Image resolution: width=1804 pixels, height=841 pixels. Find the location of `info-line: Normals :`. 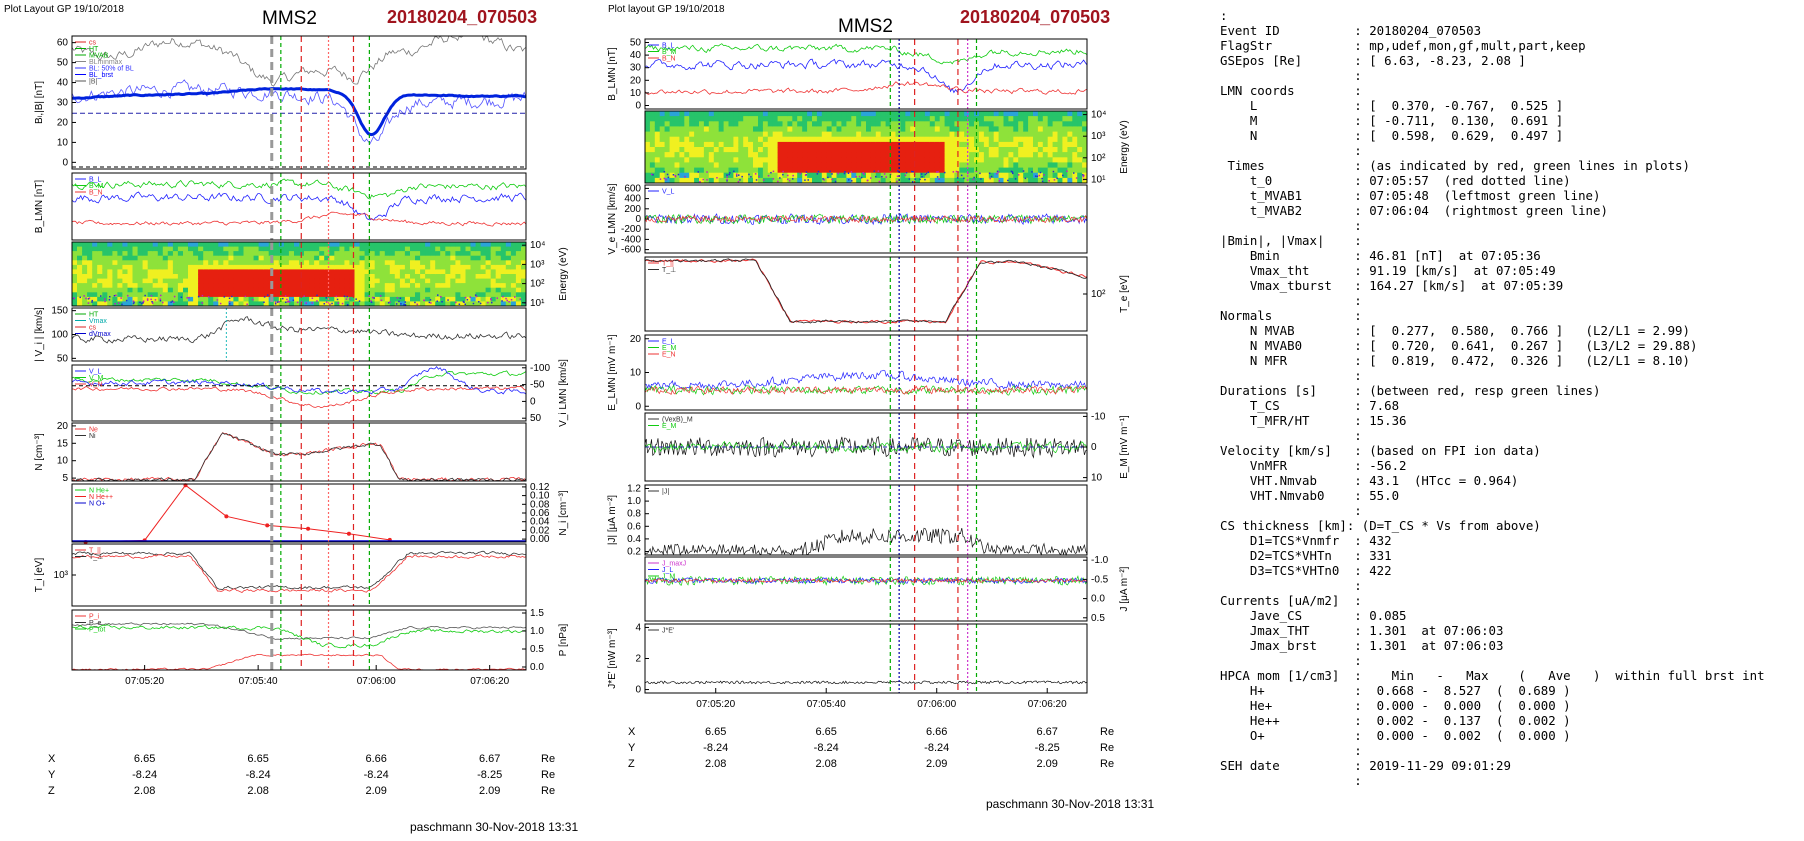

info-line: Normals : is located at coordinates (1291, 315).